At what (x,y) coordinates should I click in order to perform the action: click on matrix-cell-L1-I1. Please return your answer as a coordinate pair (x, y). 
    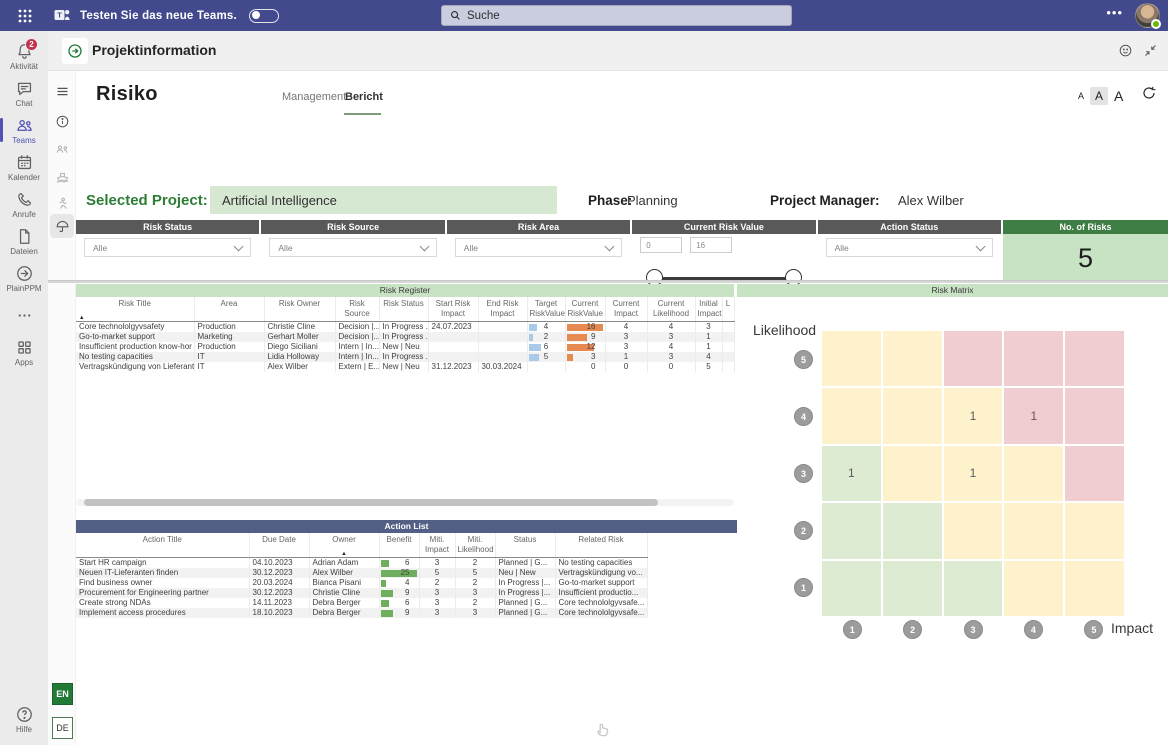
    Looking at the image, I should click on (851, 588).